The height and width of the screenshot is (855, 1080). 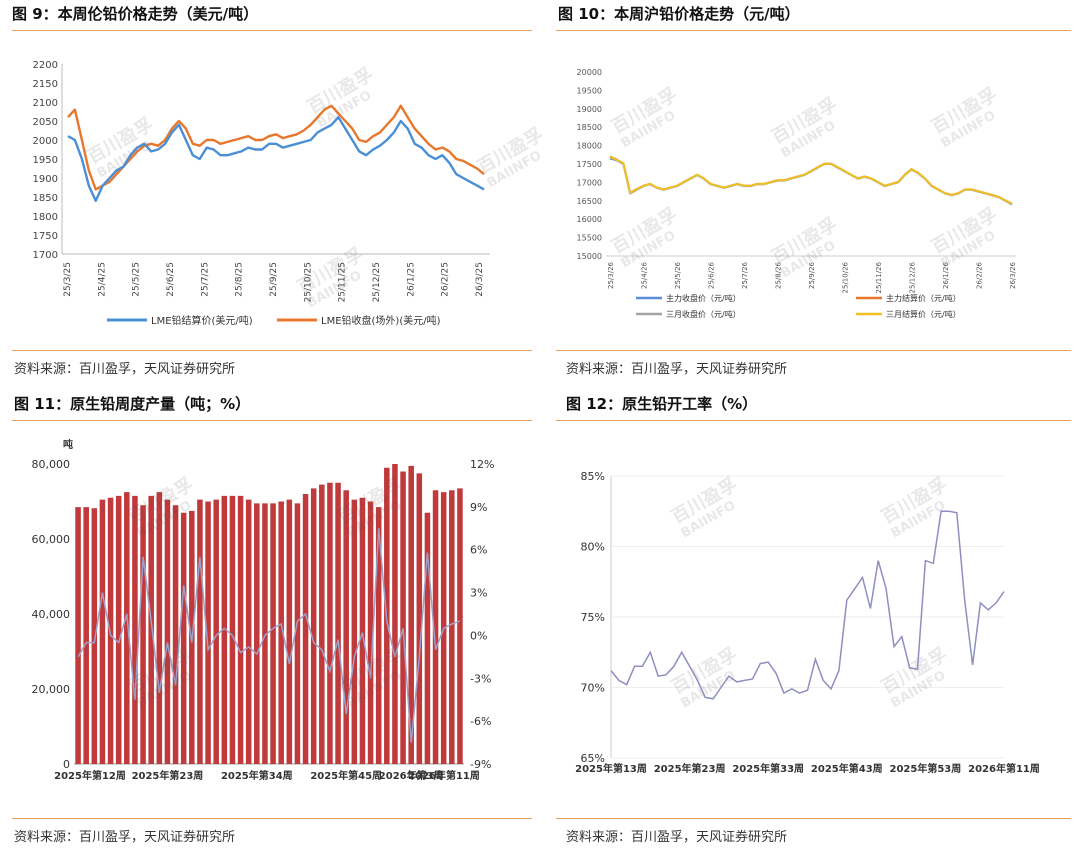 I want to click on x-tick-label: 2025年第53周, so click(x=926, y=768).